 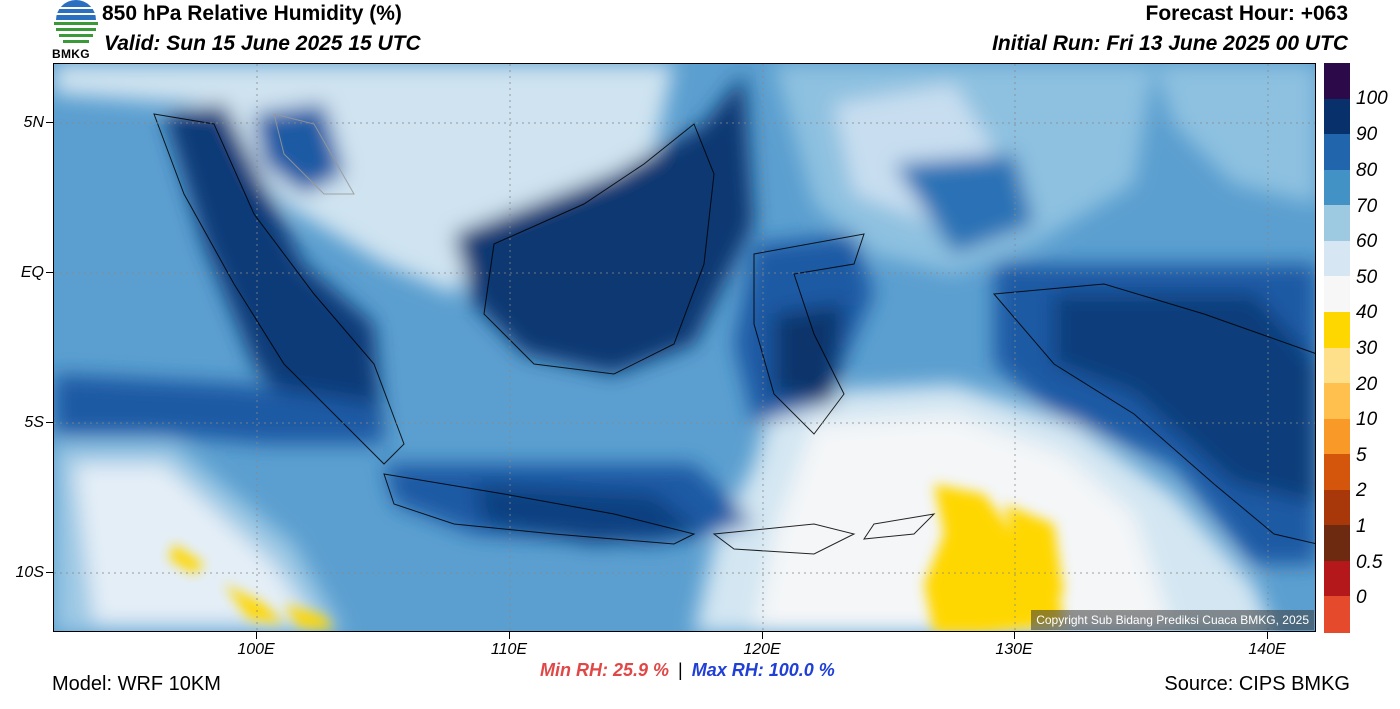 I want to click on colorbar-label: 100, so click(x=1372, y=98).